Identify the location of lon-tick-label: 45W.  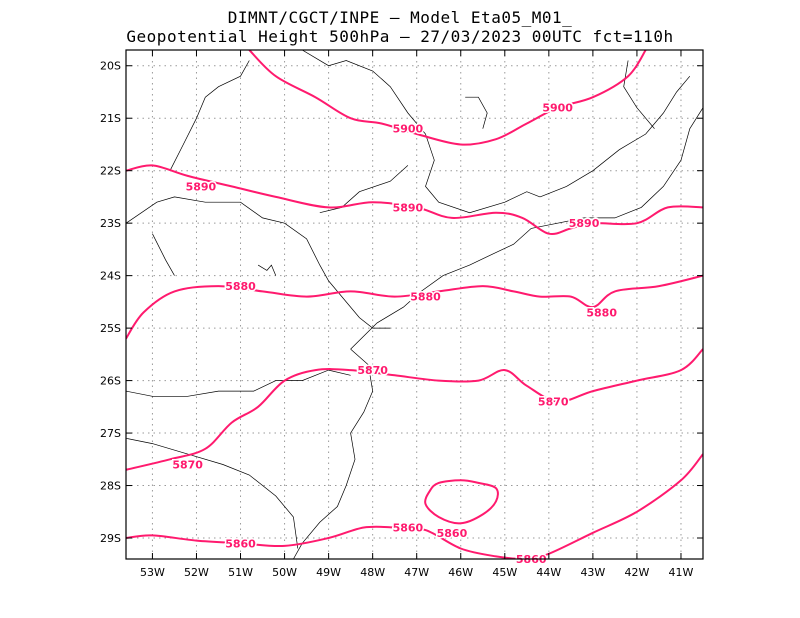
(504, 572).